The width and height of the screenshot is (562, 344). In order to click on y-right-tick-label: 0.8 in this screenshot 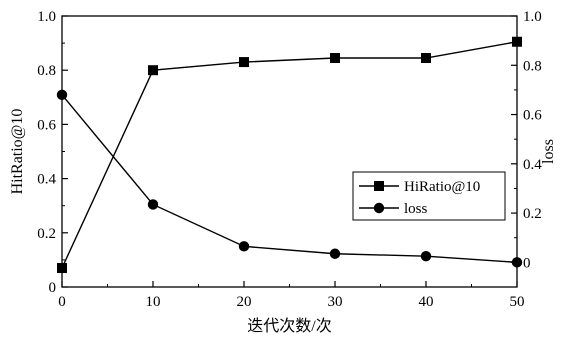, I will do `click(532, 66)`.